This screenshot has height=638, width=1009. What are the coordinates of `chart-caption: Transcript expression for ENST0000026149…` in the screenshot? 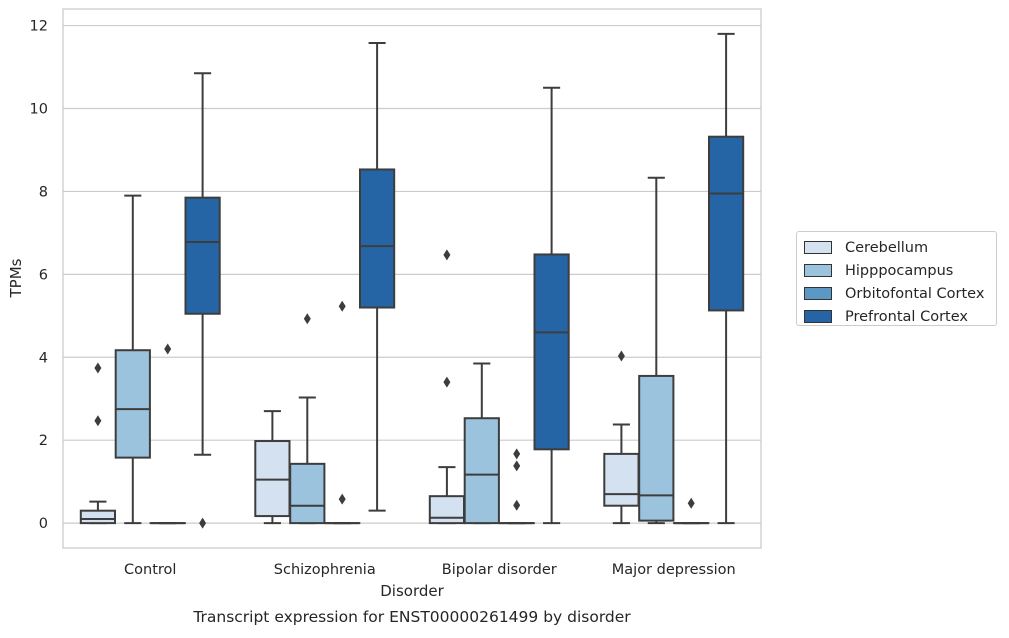 It's located at (411, 617).